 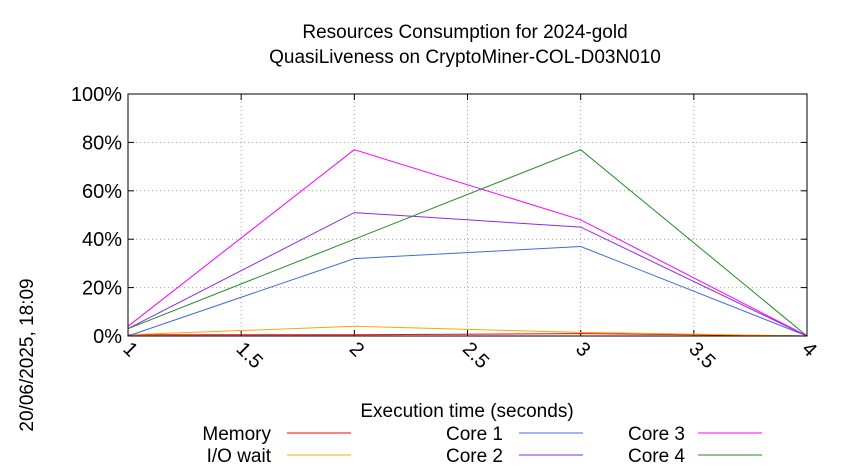 I want to click on series-line-i-o-wait, so click(x=467, y=331).